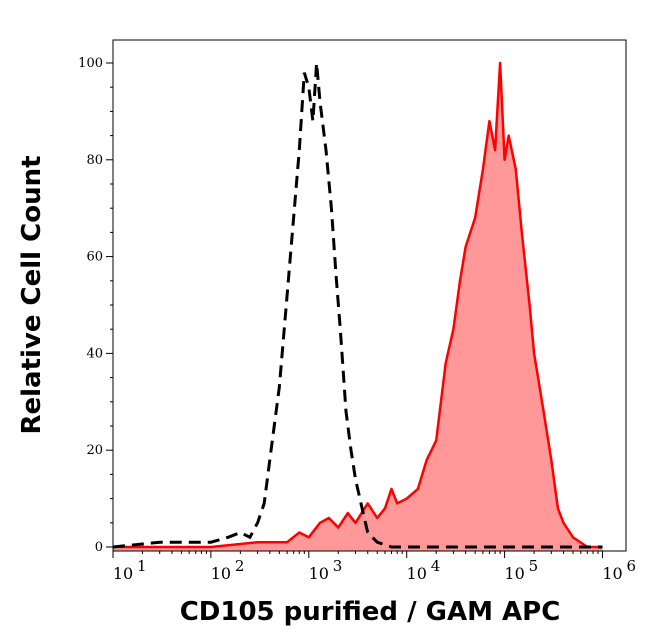 The height and width of the screenshot is (641, 646). Describe the element at coordinates (94, 450) in the screenshot. I see `y-tick-label: 20` at that location.